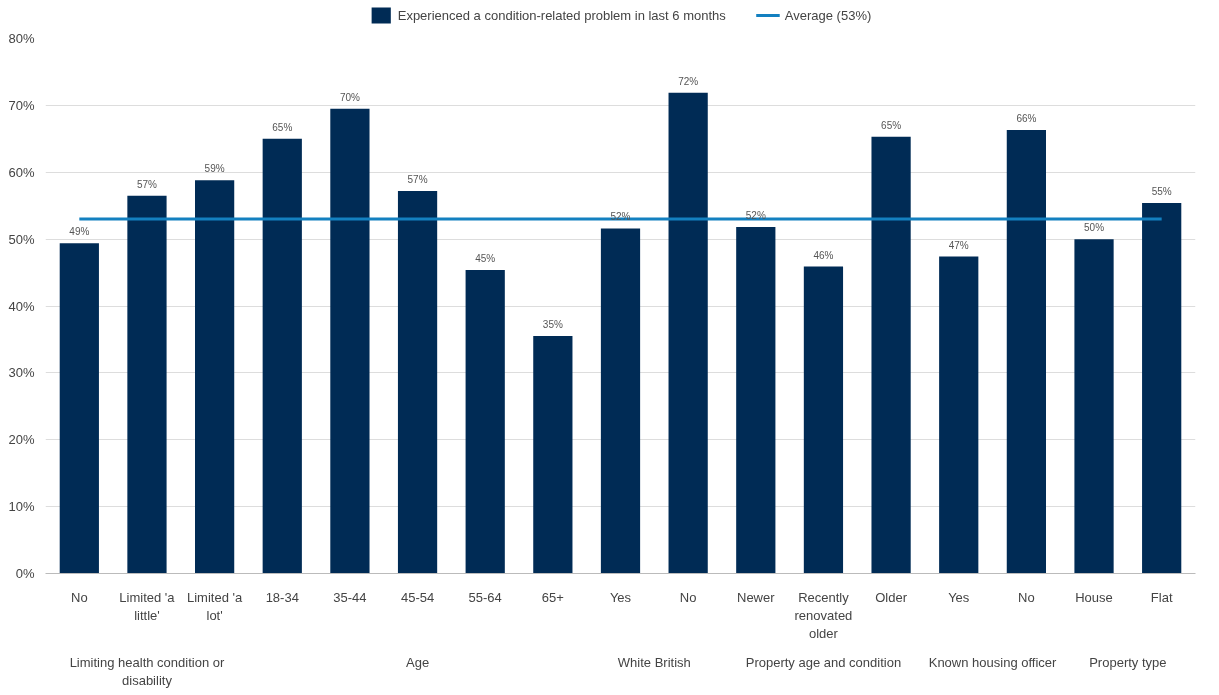 The image size is (1219, 695). I want to click on text: White British, so click(654, 662).